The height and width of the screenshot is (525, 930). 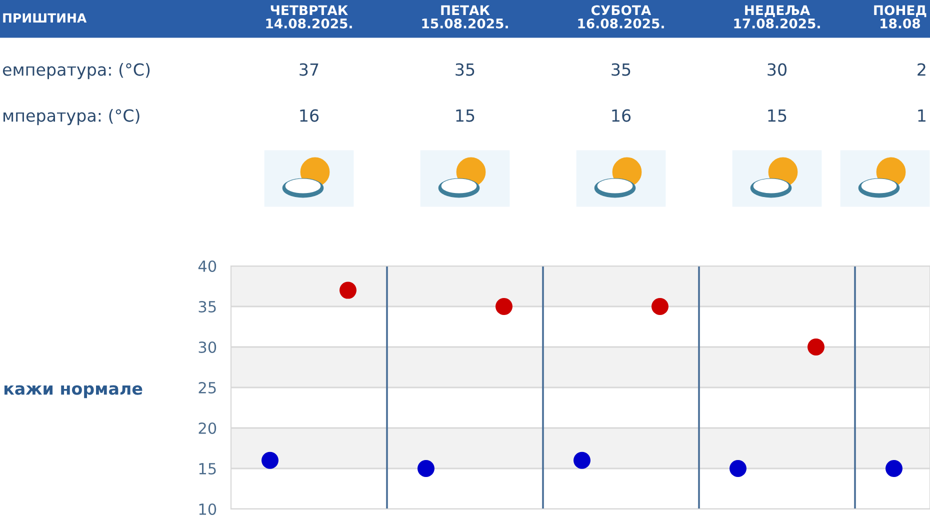 I want to click on category-label: ПЕТАК 15.08.2025., so click(x=465, y=16).